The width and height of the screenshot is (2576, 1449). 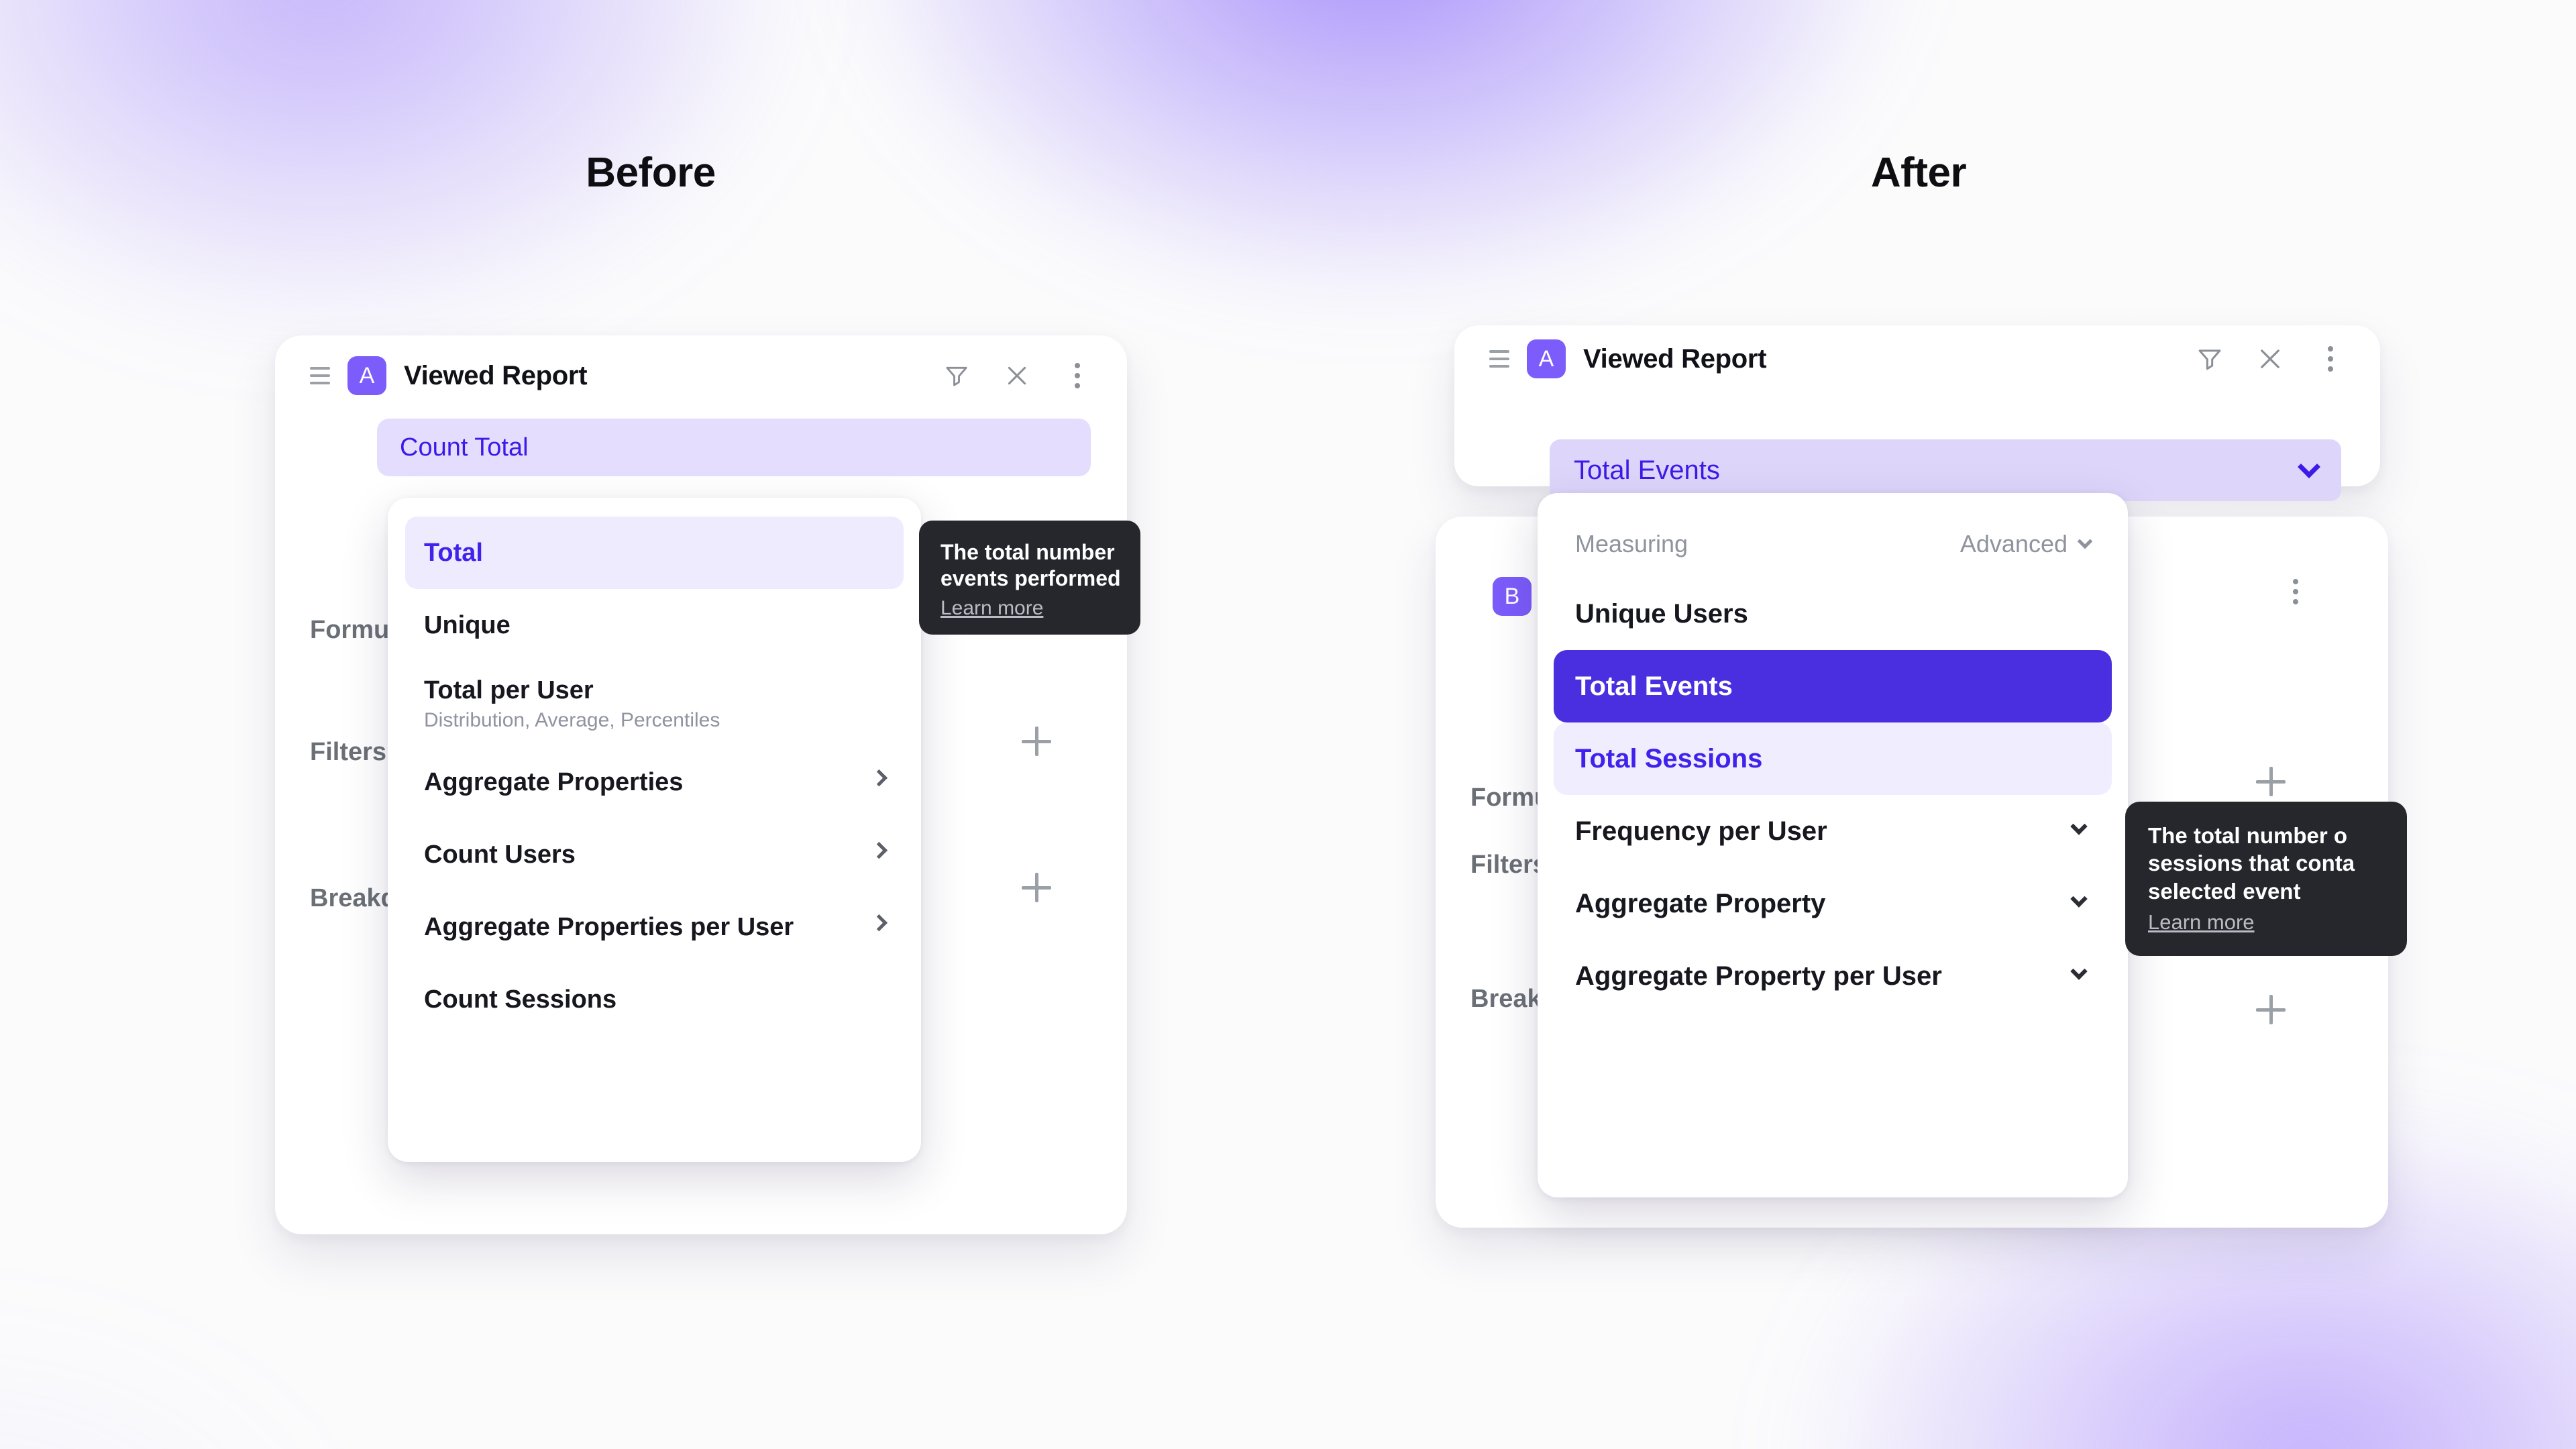 What do you see at coordinates (1647, 470) in the screenshot?
I see `measure-pill-label: Total Events` at bounding box center [1647, 470].